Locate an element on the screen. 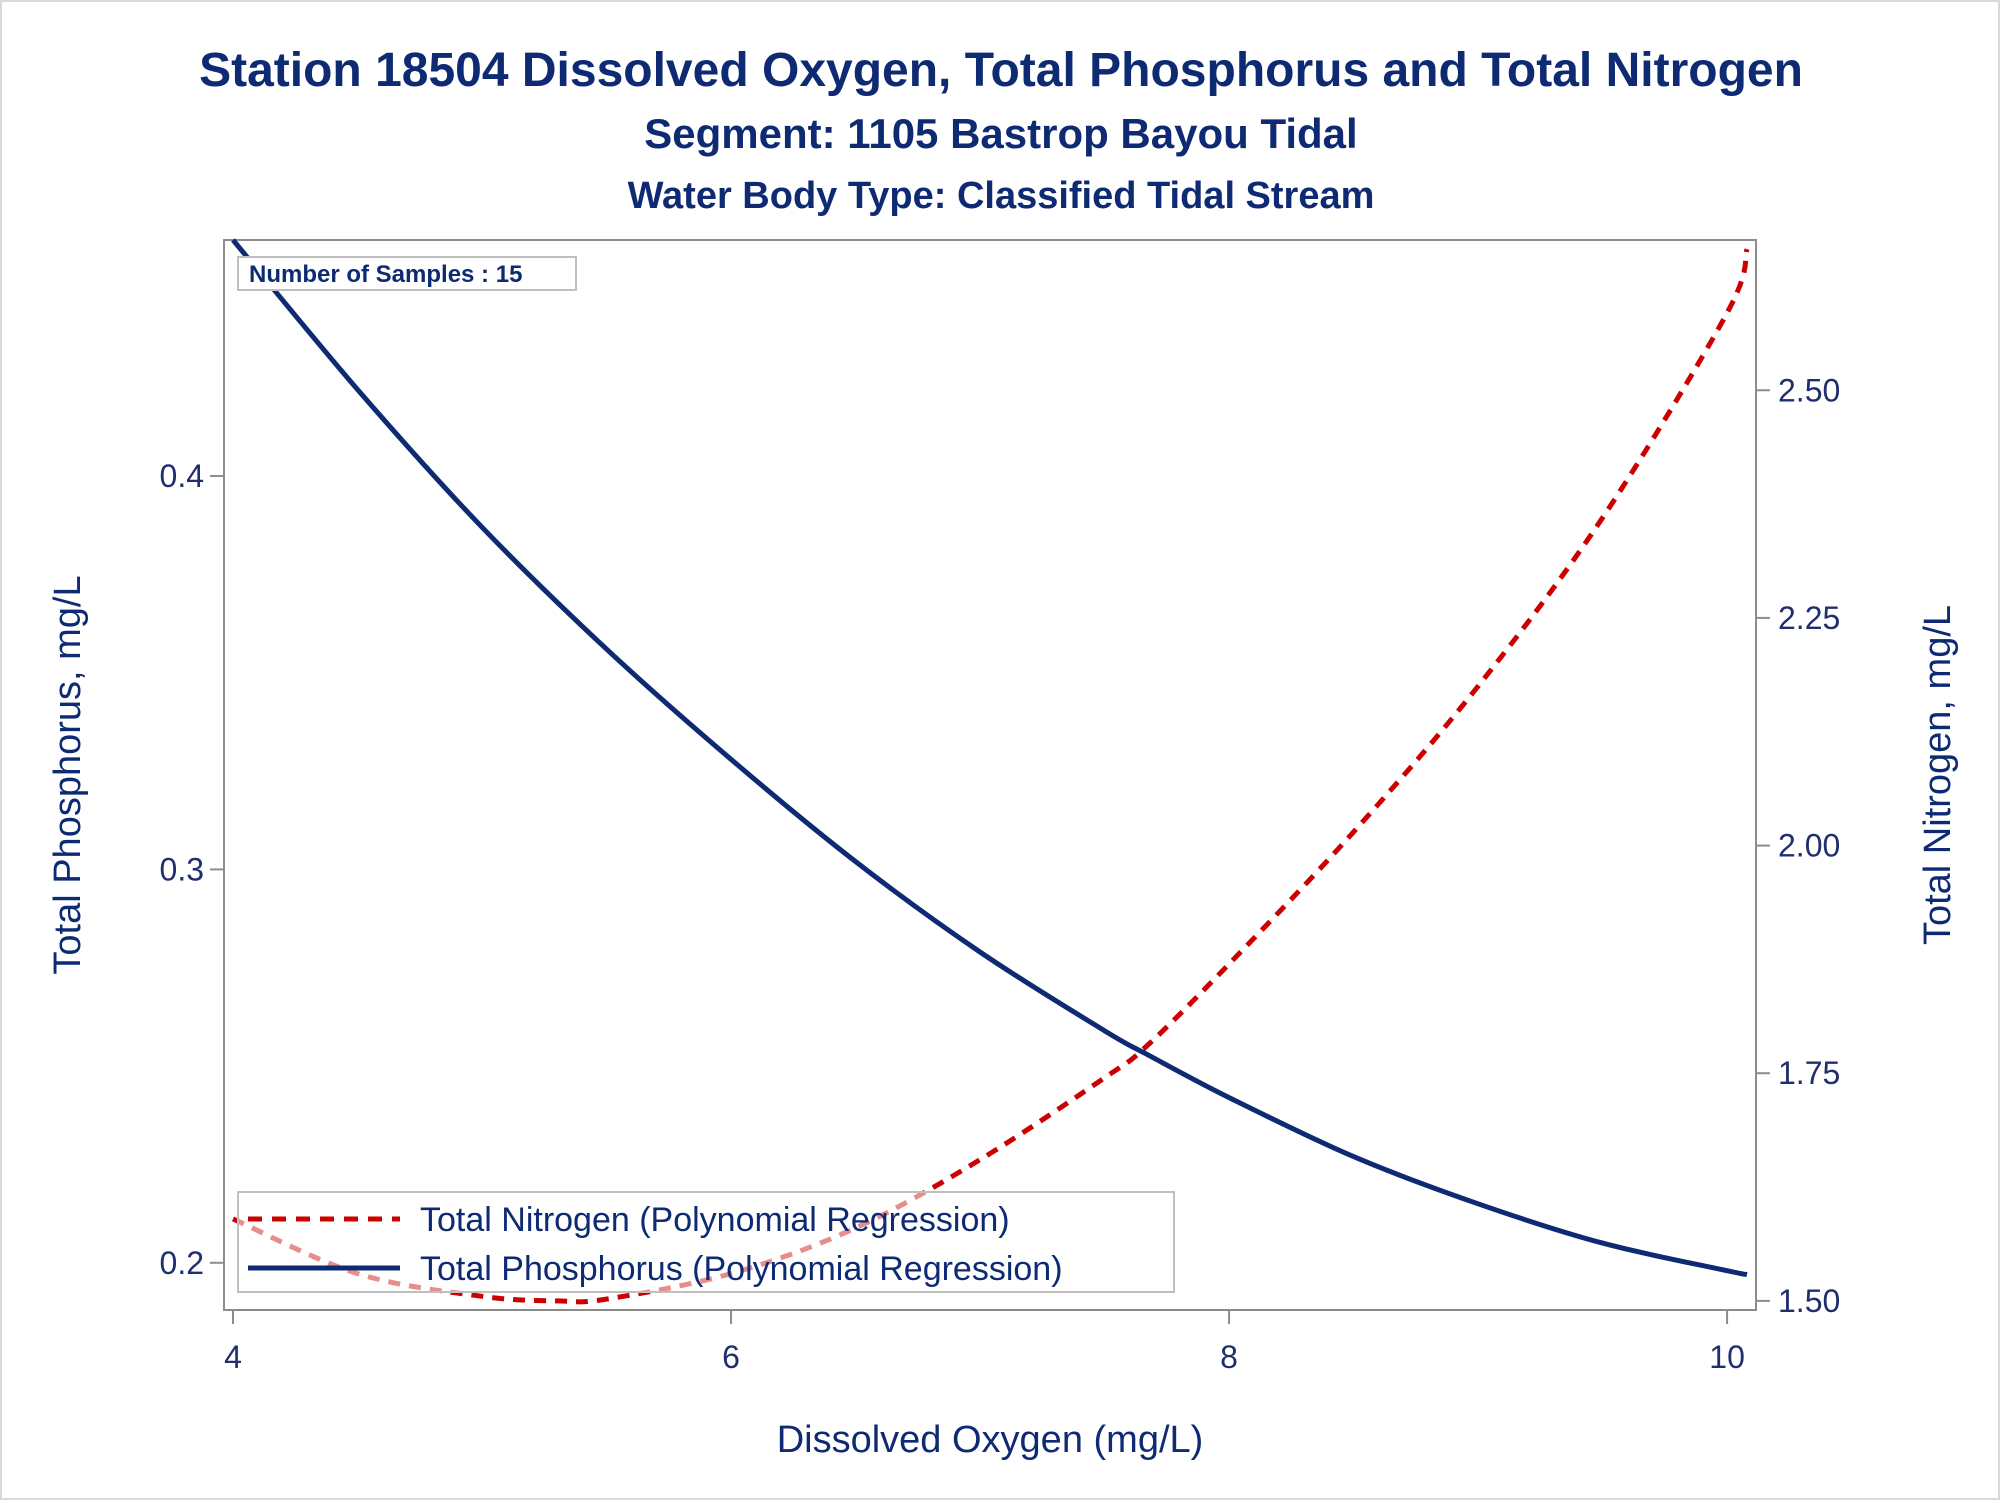 The height and width of the screenshot is (1503, 2000). y-right-tick-label: 2.50 is located at coordinates (1809, 390).